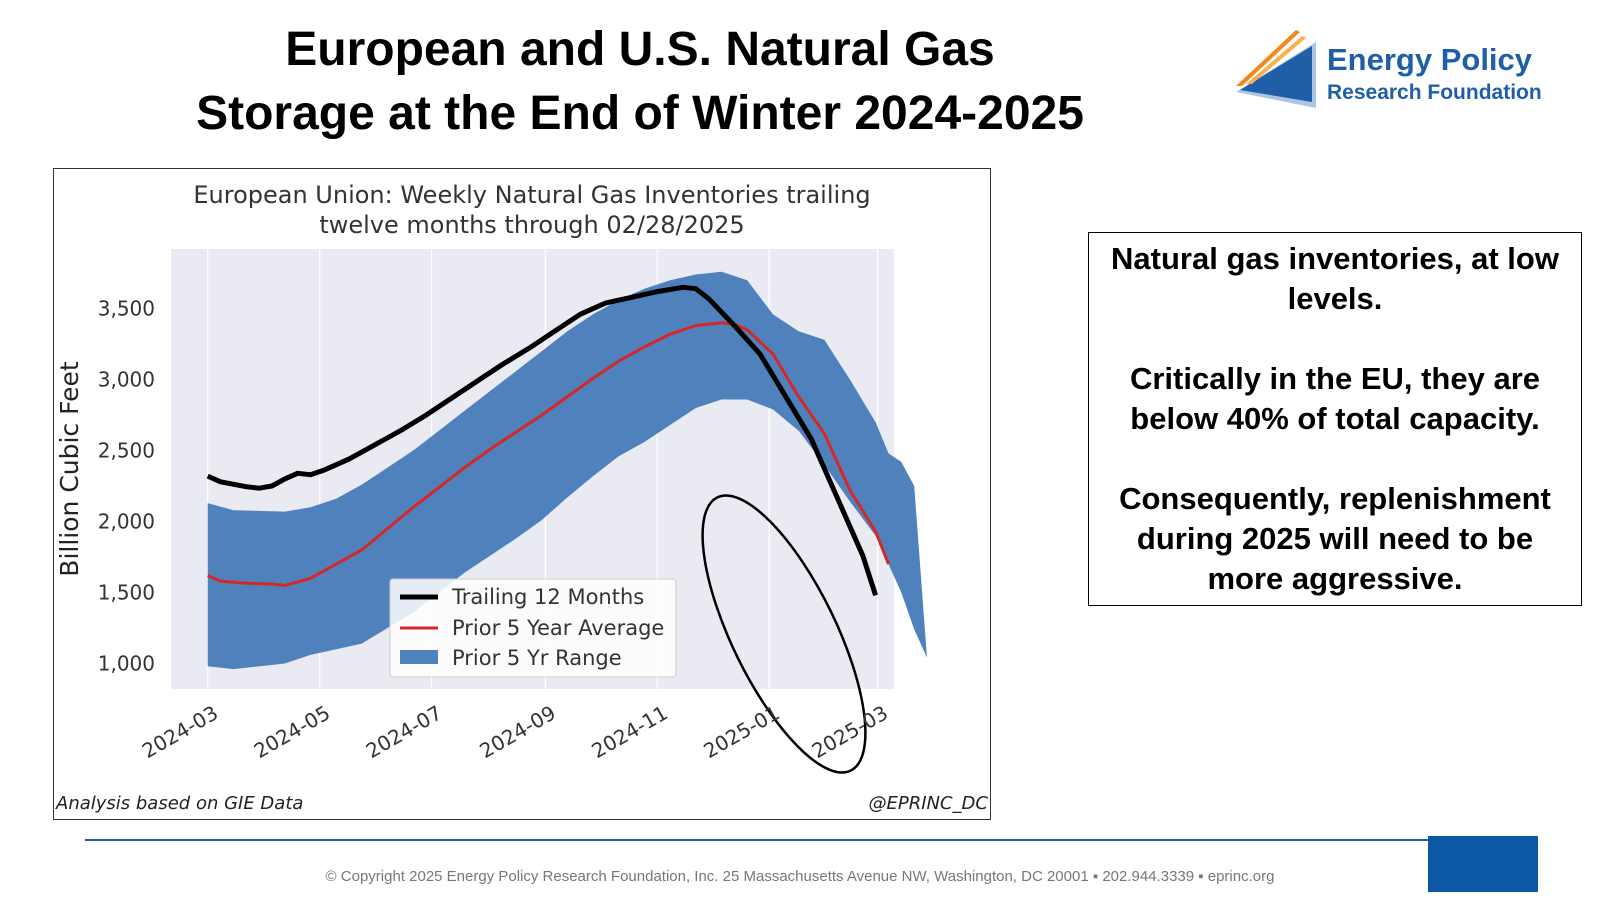 This screenshot has width=1600, height=900. I want to click on x-tick-label-2024-05: 2024-05, so click(292, 732).